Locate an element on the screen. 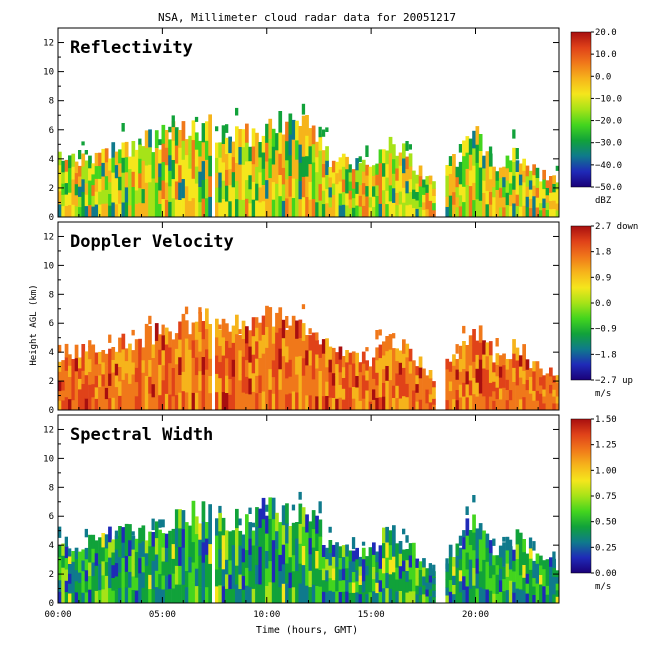  colorbar-tick-label: 10.0 is located at coordinates (606, 55).